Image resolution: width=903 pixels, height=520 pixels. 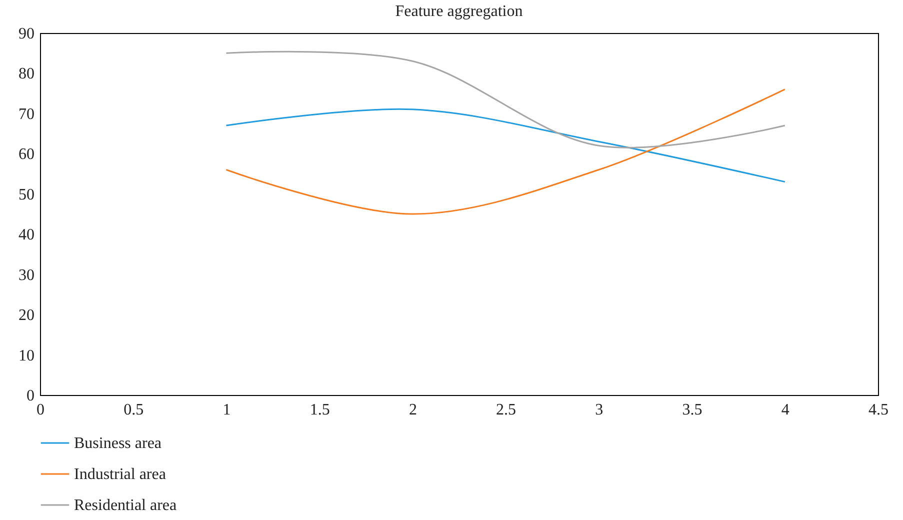 What do you see at coordinates (134, 410) in the screenshot?
I see `x-tick-label: 0.5` at bounding box center [134, 410].